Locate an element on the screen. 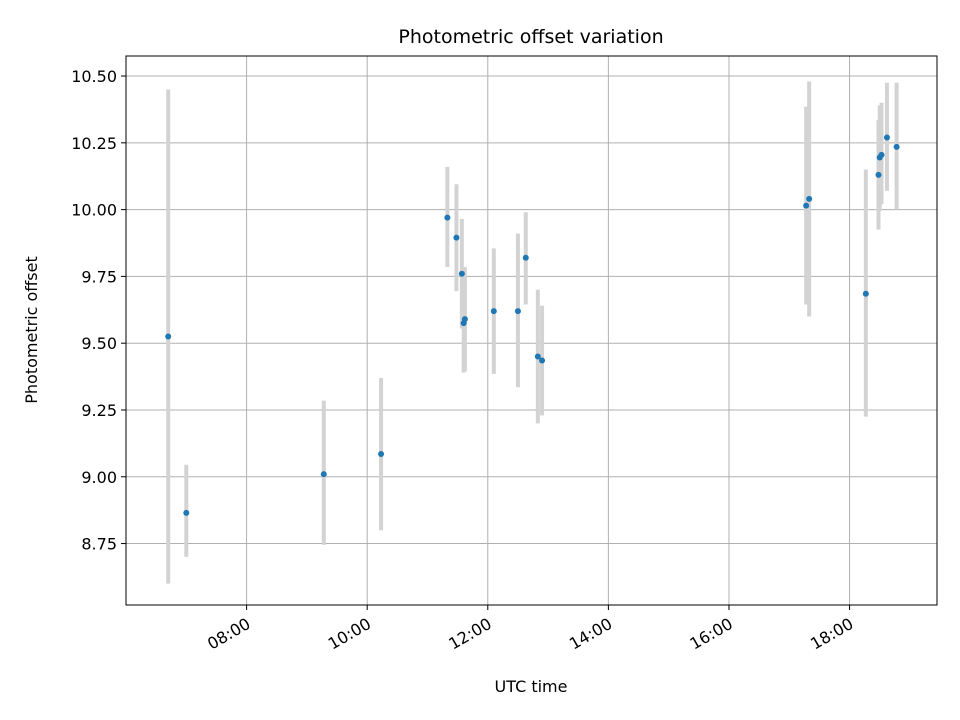 The height and width of the screenshot is (720, 960). y-tick-label: 9.25 is located at coordinates (99, 410).